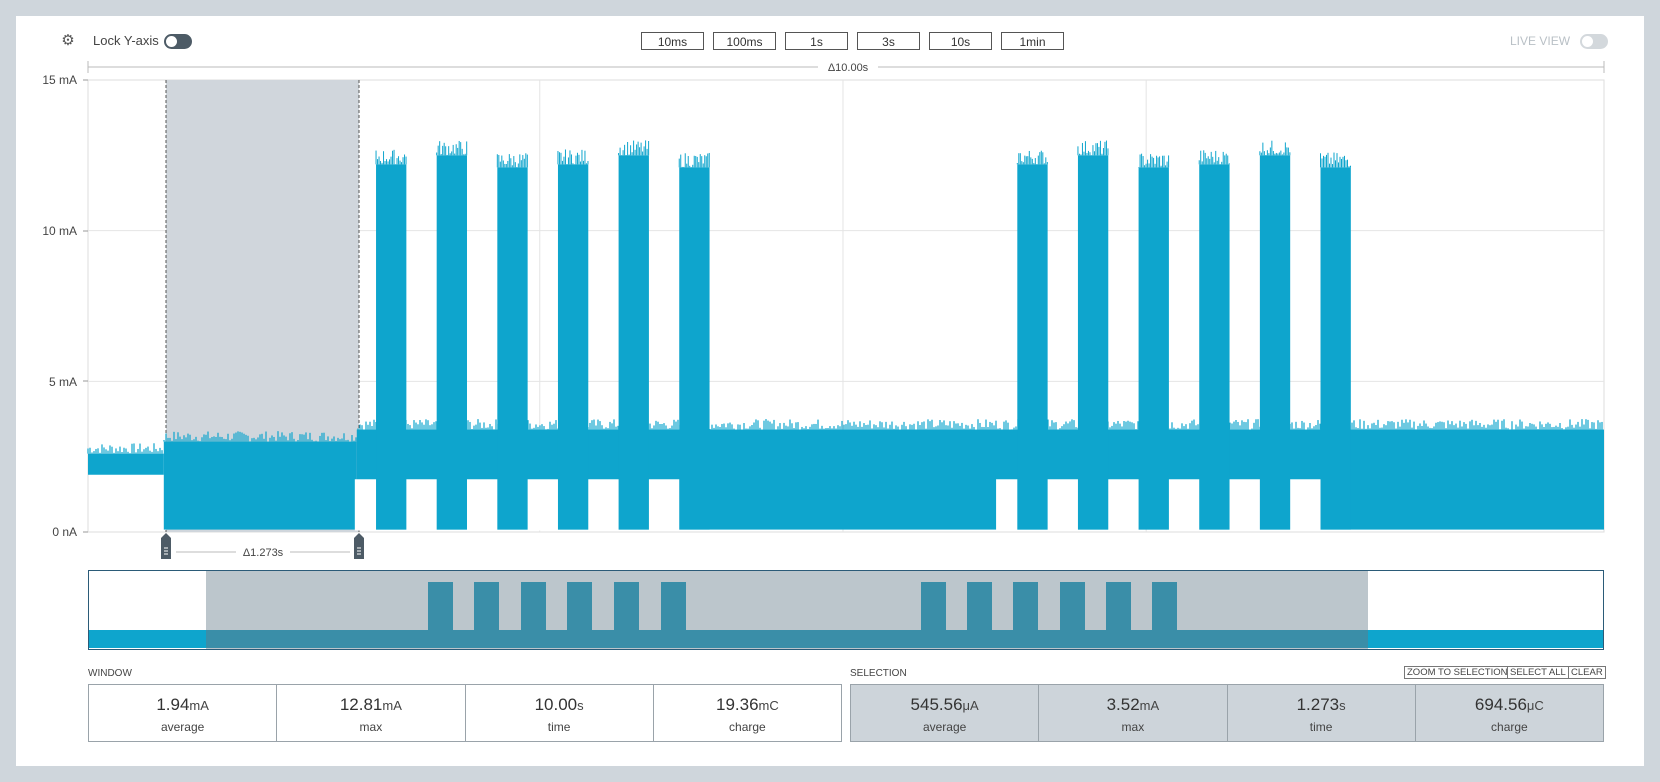 Image resolution: width=1660 pixels, height=782 pixels. What do you see at coordinates (68, 40) in the screenshot?
I see `gear-icon: ⚙` at bounding box center [68, 40].